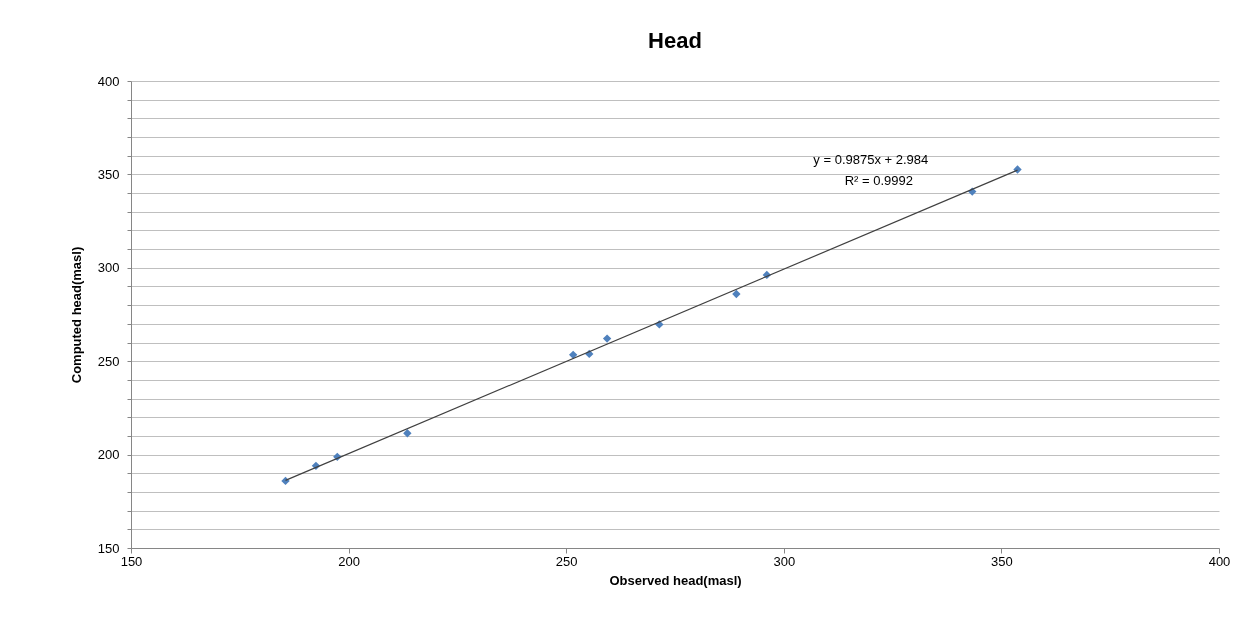 This screenshot has height=628, width=1253. Describe the element at coordinates (108, 81) in the screenshot. I see `y-tick-label: 400` at that location.